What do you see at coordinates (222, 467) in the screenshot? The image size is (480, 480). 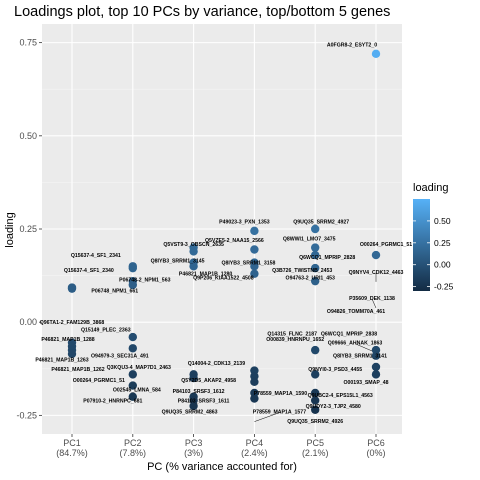 I see `x-axis-title: PC (% variance accounted for)` at bounding box center [222, 467].